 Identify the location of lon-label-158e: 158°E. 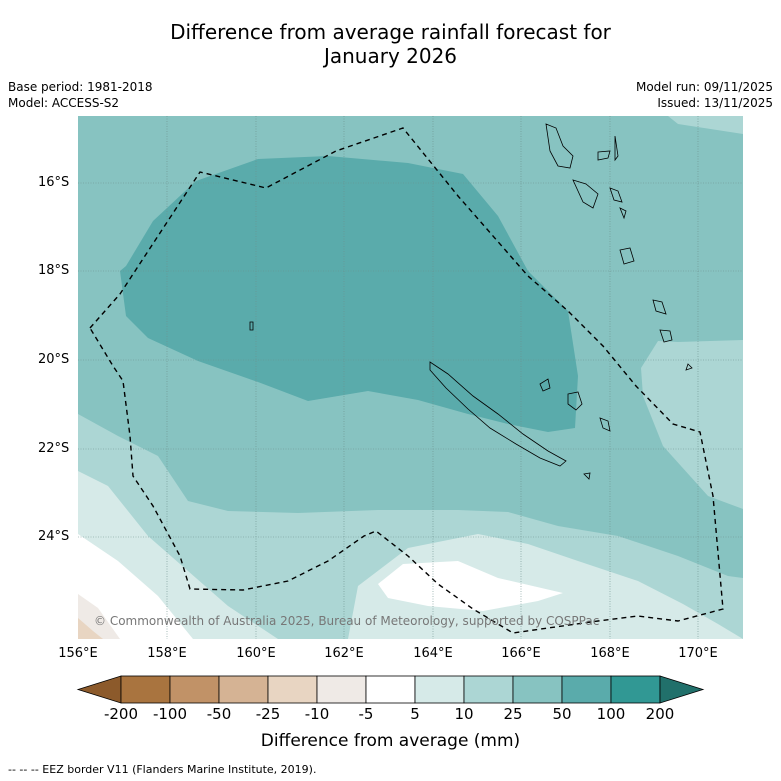
(167, 653).